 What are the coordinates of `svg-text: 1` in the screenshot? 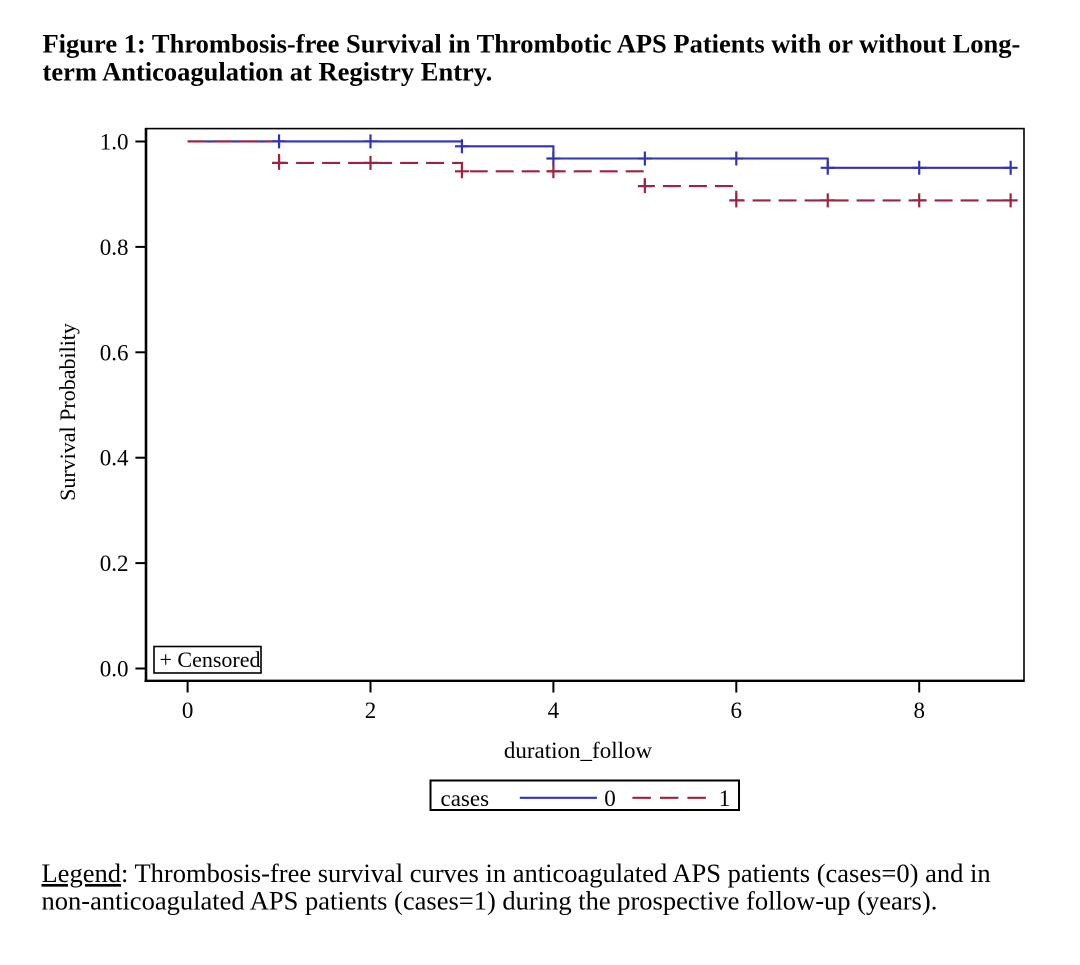 It's located at (725, 798).